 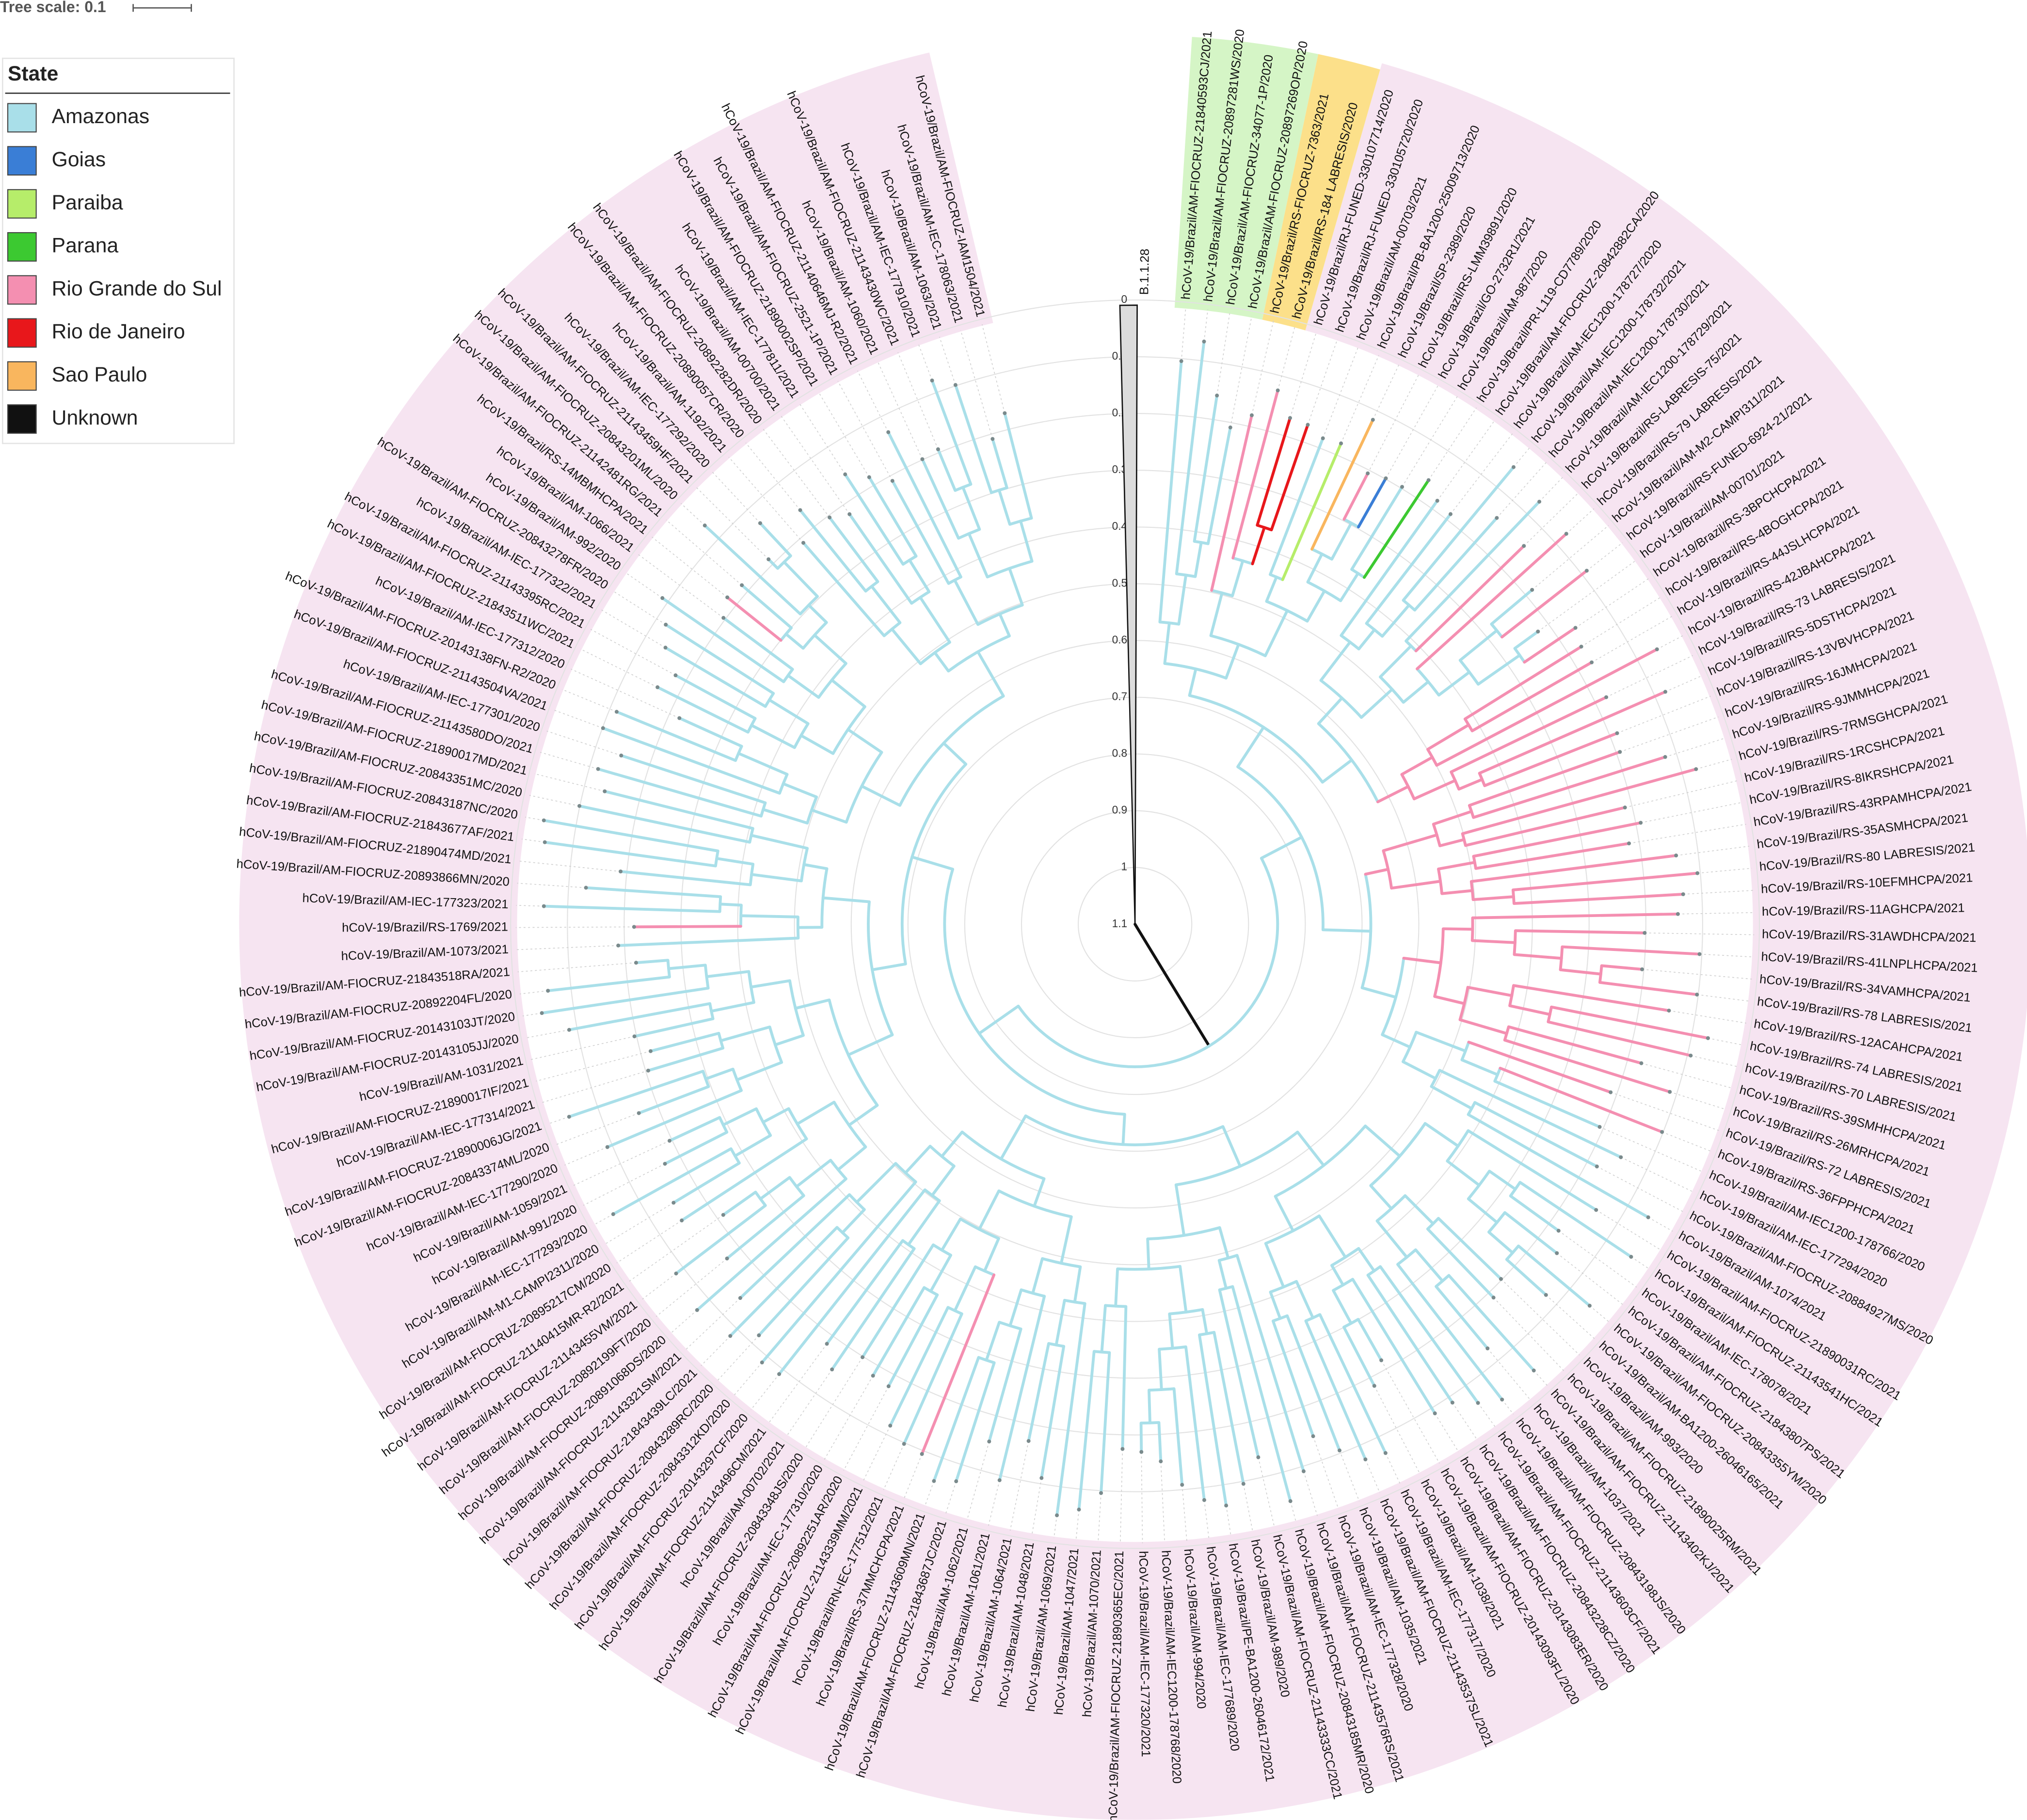 I want to click on axis-tick-label: 0, so click(x=1124, y=299).